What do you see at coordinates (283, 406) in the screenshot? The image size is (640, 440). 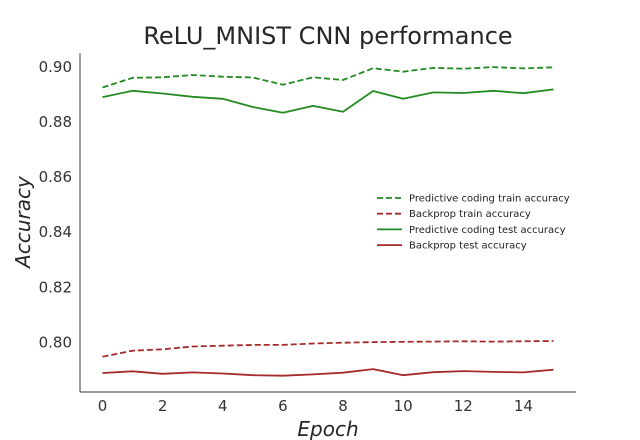 I see `x-tick-label: 6` at bounding box center [283, 406].